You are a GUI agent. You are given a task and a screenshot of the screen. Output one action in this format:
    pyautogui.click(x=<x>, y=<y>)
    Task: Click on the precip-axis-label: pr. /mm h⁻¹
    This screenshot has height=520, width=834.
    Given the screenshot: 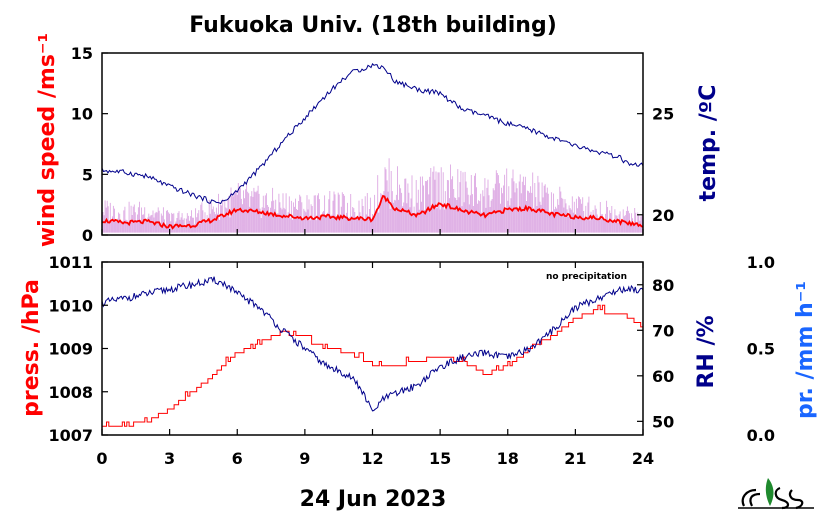 What is the action you would take?
    pyautogui.click(x=805, y=350)
    